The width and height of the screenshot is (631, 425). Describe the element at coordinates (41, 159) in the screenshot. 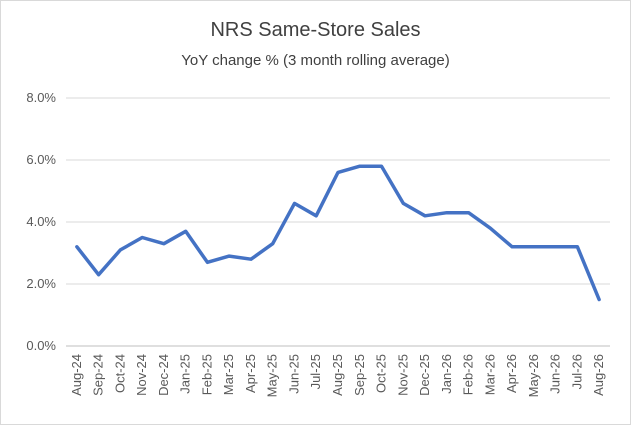

I see `y-tick-label: 6.0%` at that location.